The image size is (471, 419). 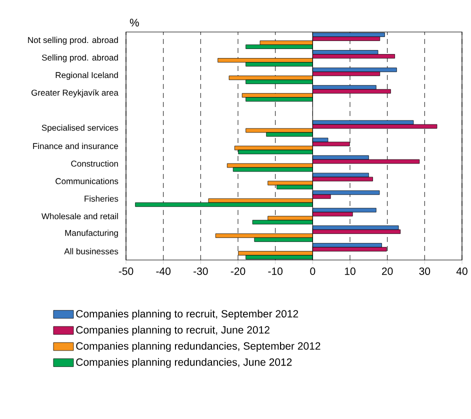 What do you see at coordinates (198, 347) in the screenshot?
I see `legend-label: Companies planning redundancies, September 2012` at bounding box center [198, 347].